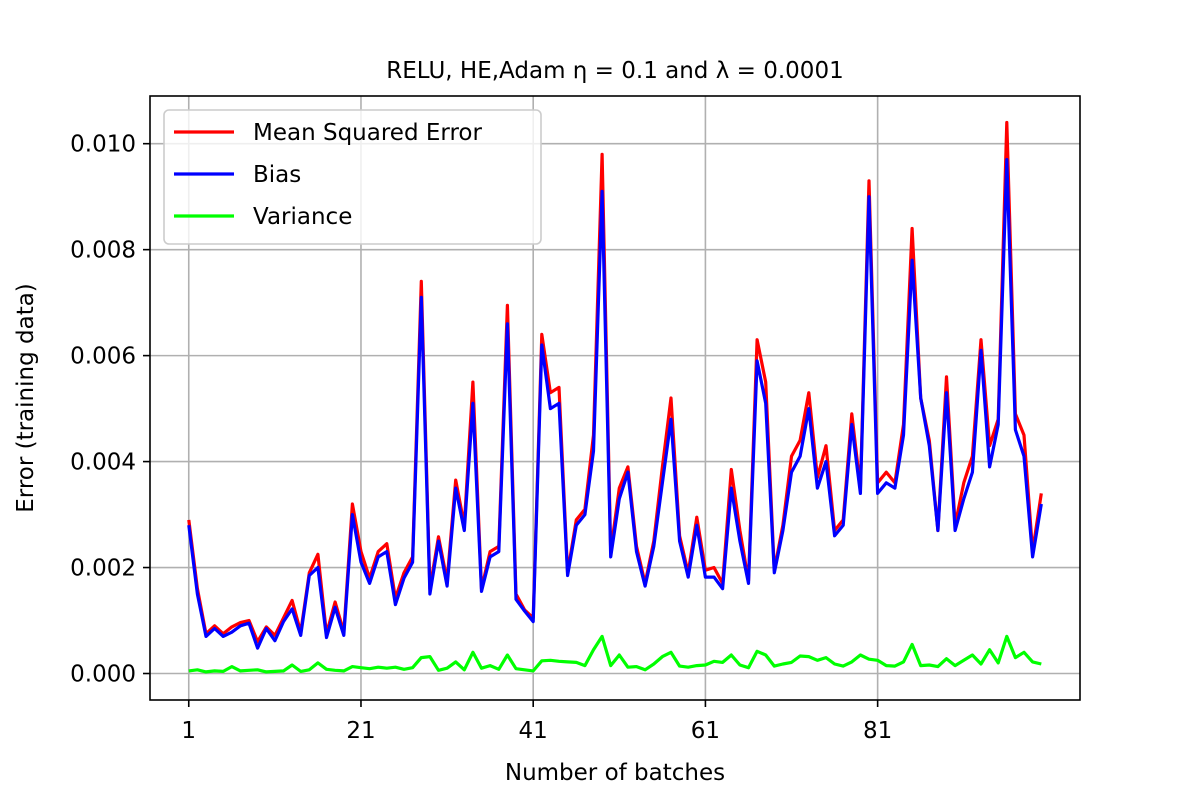  I want to click on chart-title: RELU, HE,Adam η = 0.1 and λ = 0.0001, so click(614, 71).